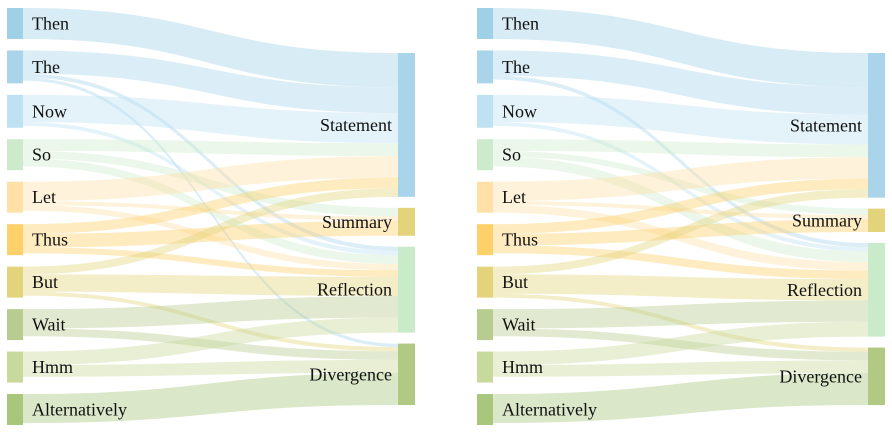 The height and width of the screenshot is (436, 892). What do you see at coordinates (15, 282) in the screenshot?
I see `source-node-but` at bounding box center [15, 282].